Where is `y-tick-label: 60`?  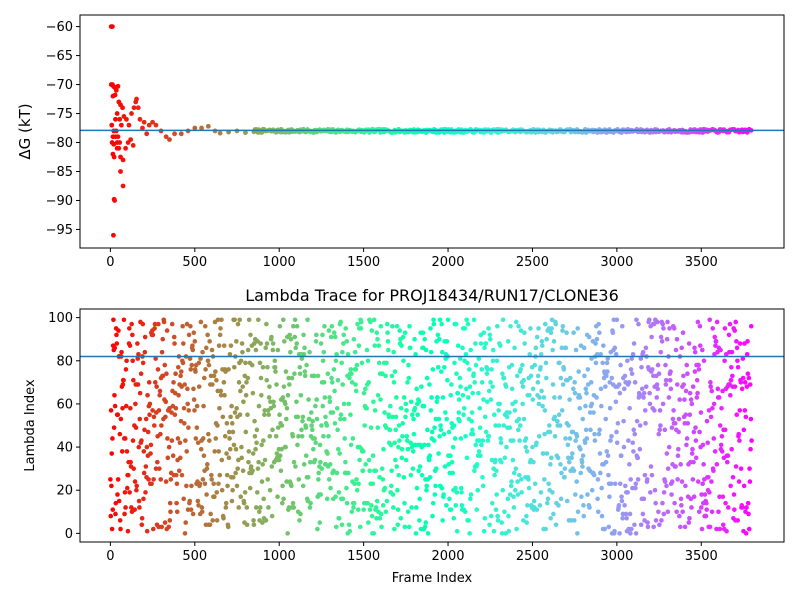
y-tick-label: 60 is located at coordinates (64, 404).